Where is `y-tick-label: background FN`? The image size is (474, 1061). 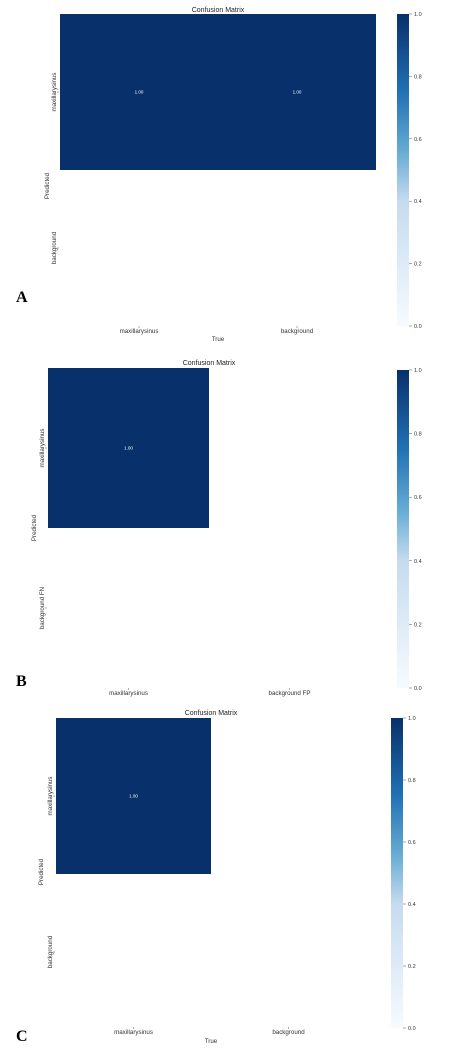 y-tick-label: background FN is located at coordinates (42, 608).